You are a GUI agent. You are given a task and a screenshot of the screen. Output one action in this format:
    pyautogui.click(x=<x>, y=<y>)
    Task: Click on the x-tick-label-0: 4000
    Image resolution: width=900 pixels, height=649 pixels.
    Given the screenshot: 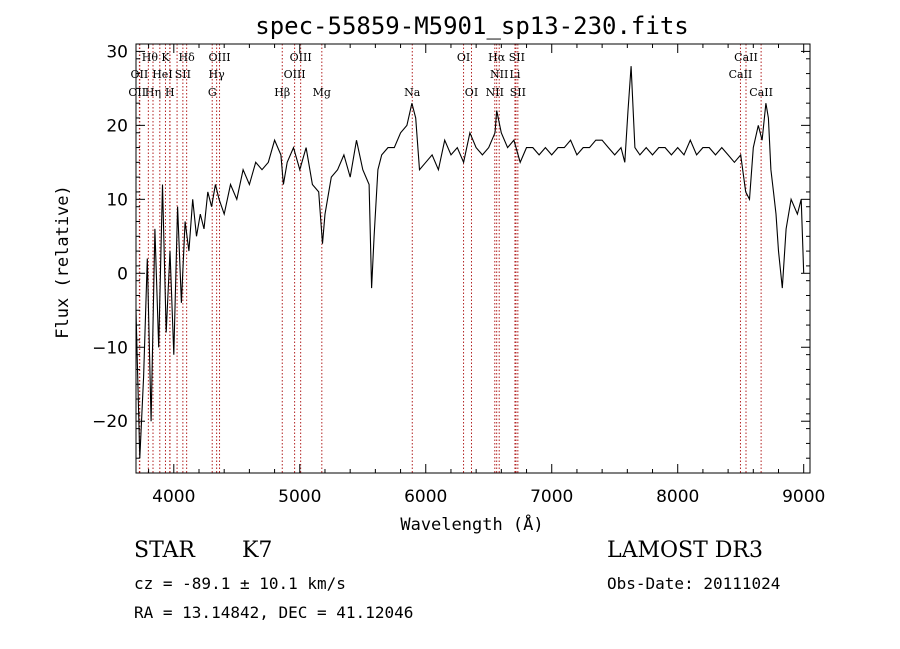 What is the action you would take?
    pyautogui.click(x=173, y=497)
    